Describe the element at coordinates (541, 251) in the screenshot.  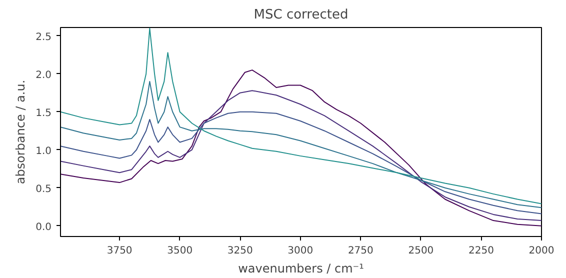
I see `x-tick-label: 2000` at that location.